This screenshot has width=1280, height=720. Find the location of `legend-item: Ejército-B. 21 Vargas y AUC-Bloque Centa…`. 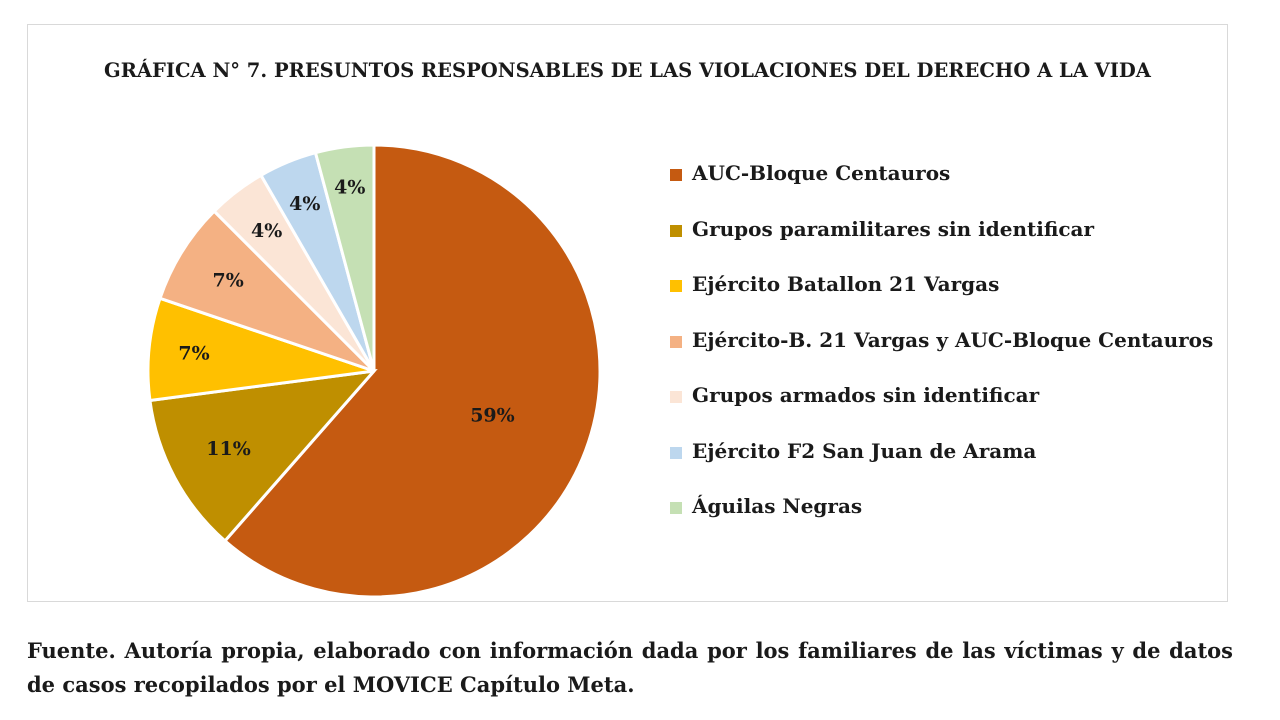

legend-item: Ejército-B. 21 Vargas y AUC-Bloque Centa… is located at coordinates (941, 356).